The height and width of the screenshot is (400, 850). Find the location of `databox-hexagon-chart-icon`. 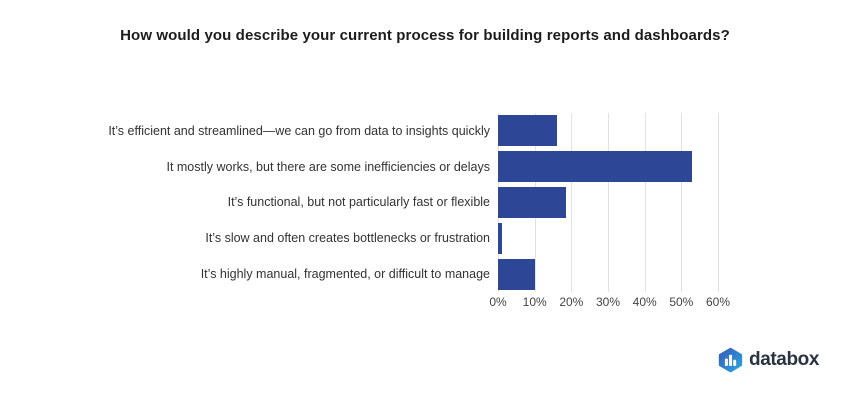

databox-hexagon-chart-icon is located at coordinates (730, 360).